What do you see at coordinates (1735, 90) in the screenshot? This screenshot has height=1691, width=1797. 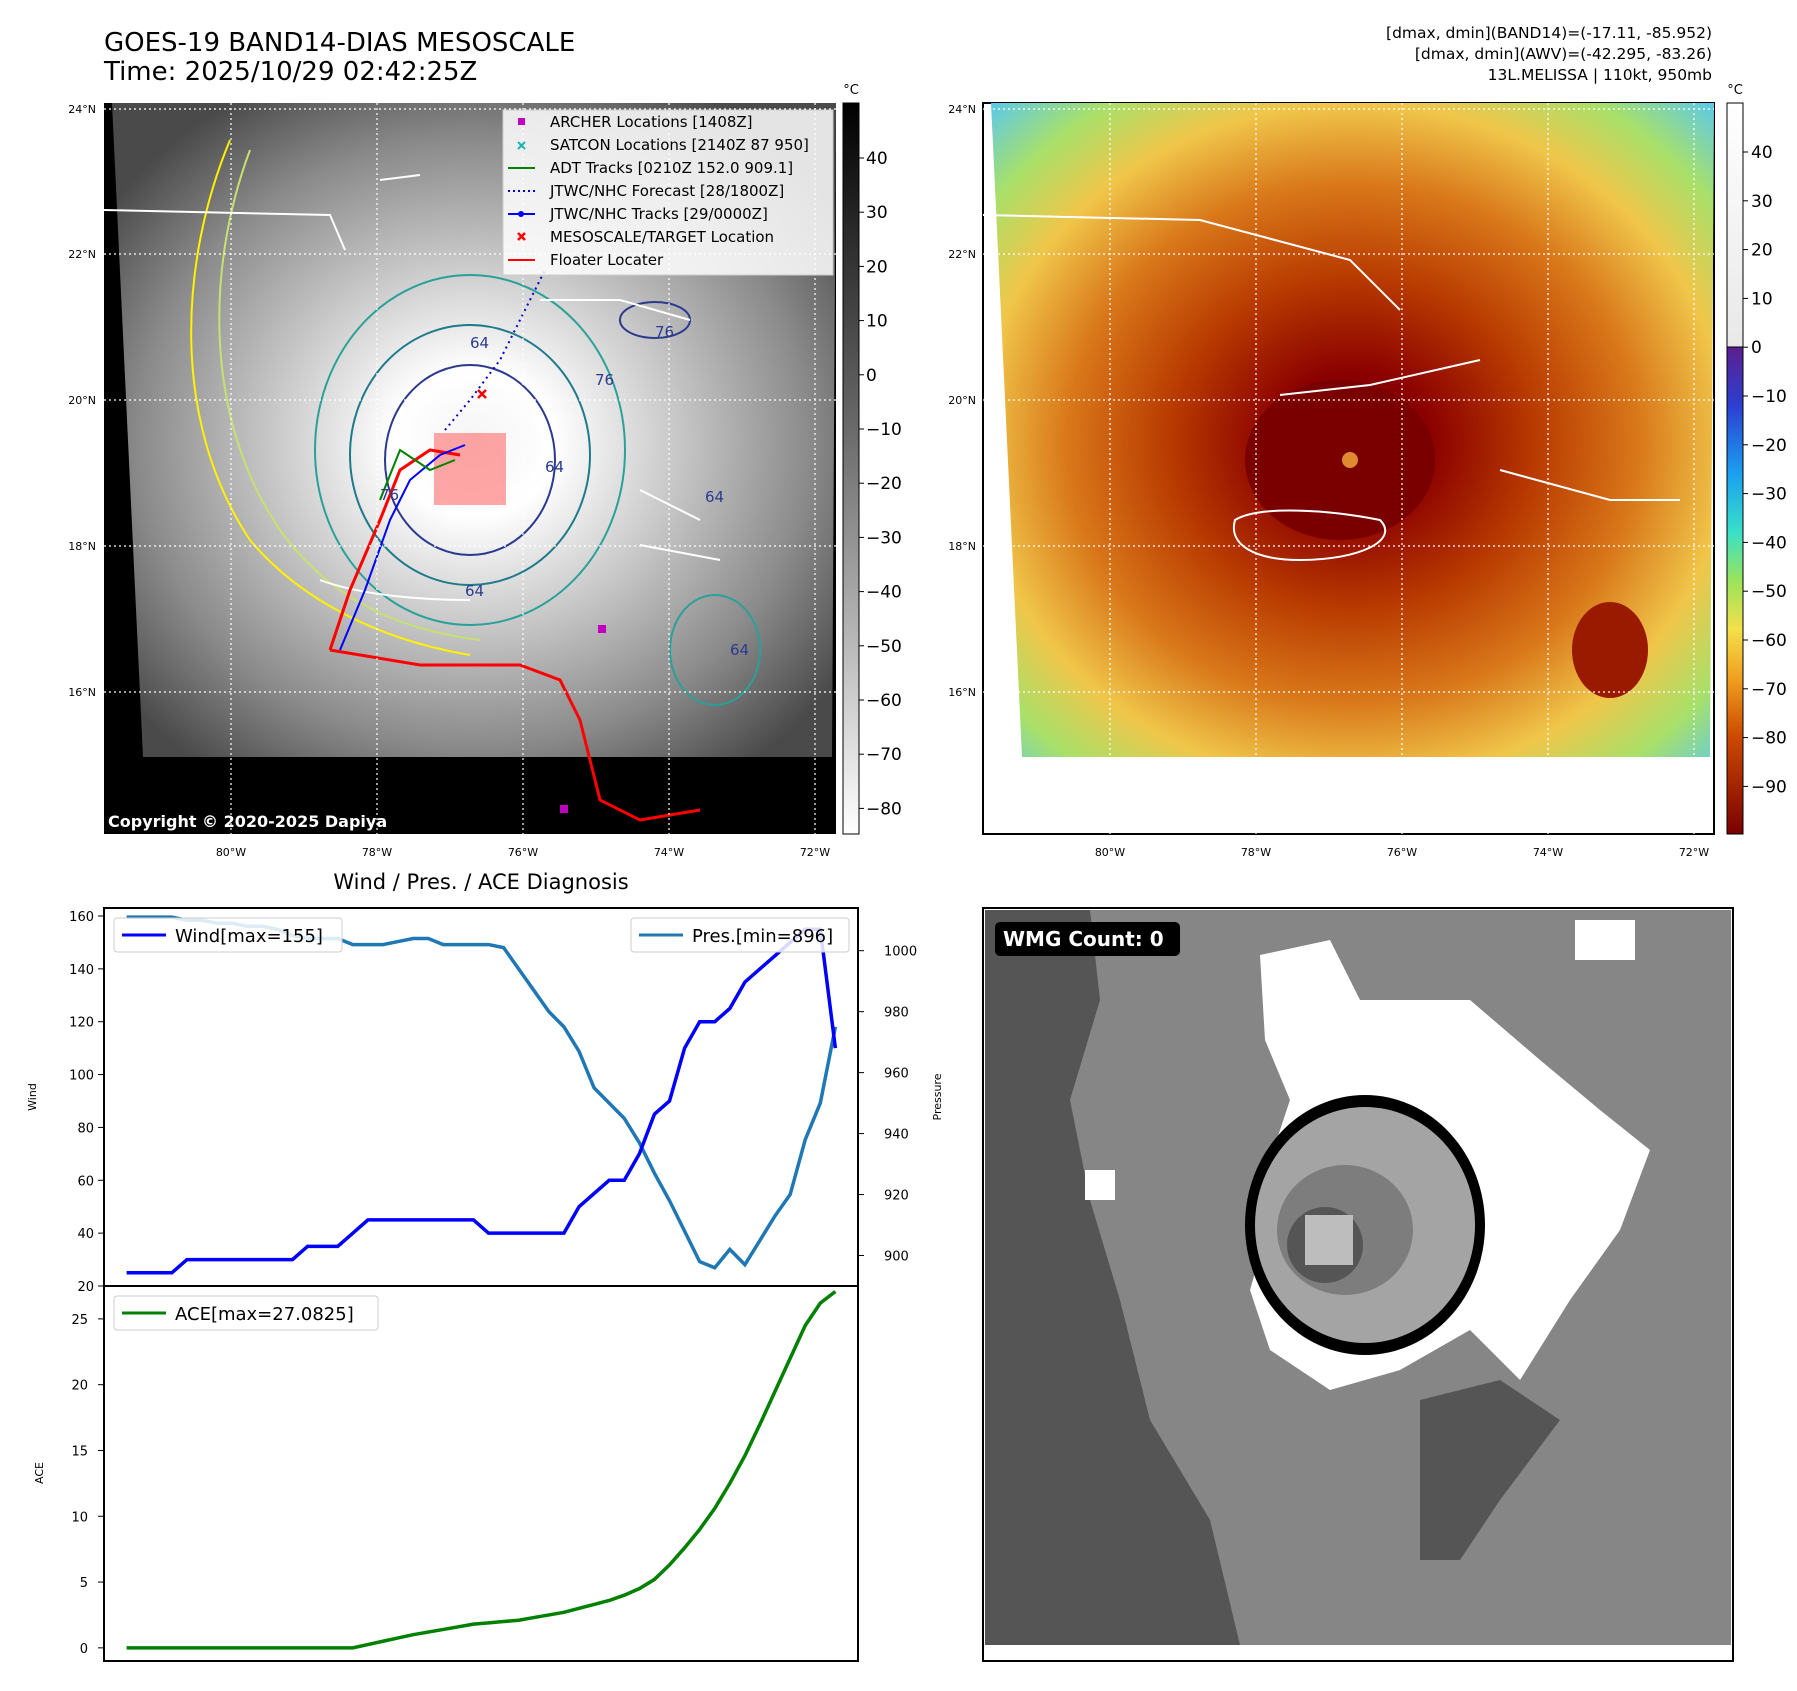 I see `awv-colorbar-unit: °C` at bounding box center [1735, 90].